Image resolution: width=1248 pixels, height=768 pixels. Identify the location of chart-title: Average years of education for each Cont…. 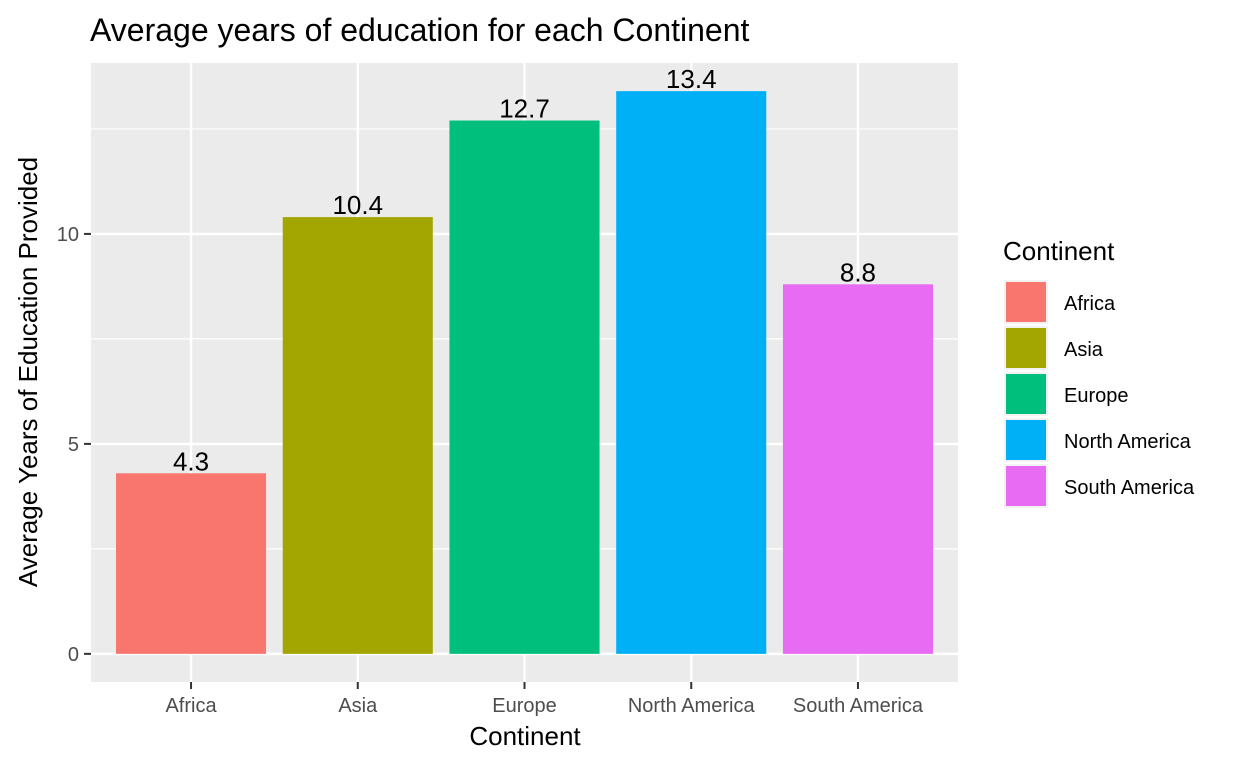
(420, 30).